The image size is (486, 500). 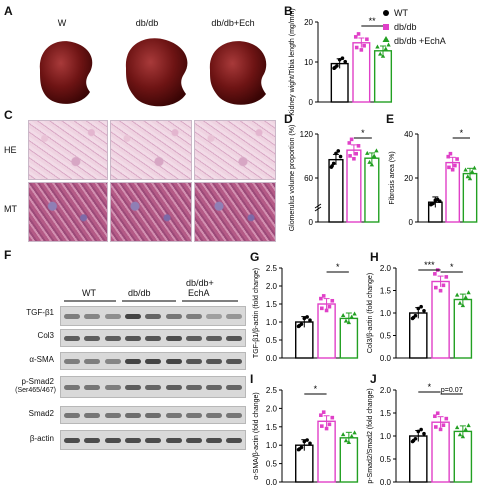 What do you see at coordinates (386, 39) in the screenshot?
I see `legend-marker-echa` at bounding box center [386, 39].